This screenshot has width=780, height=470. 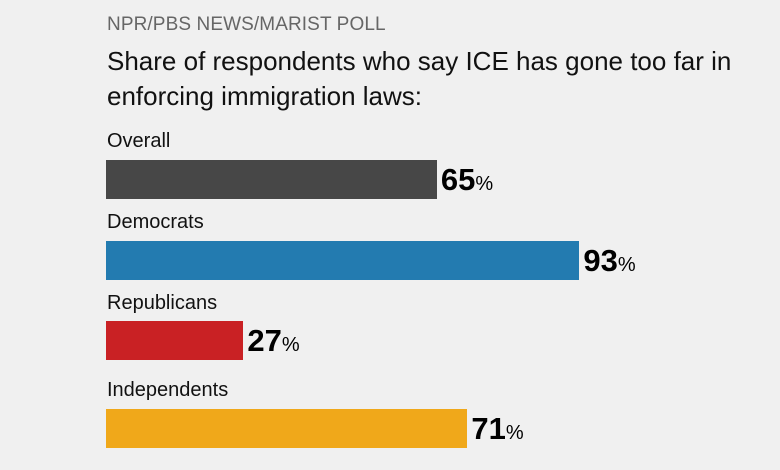 What do you see at coordinates (246, 24) in the screenshot?
I see `chart-source: NPR/PBS NEWS/MARIST POLL` at bounding box center [246, 24].